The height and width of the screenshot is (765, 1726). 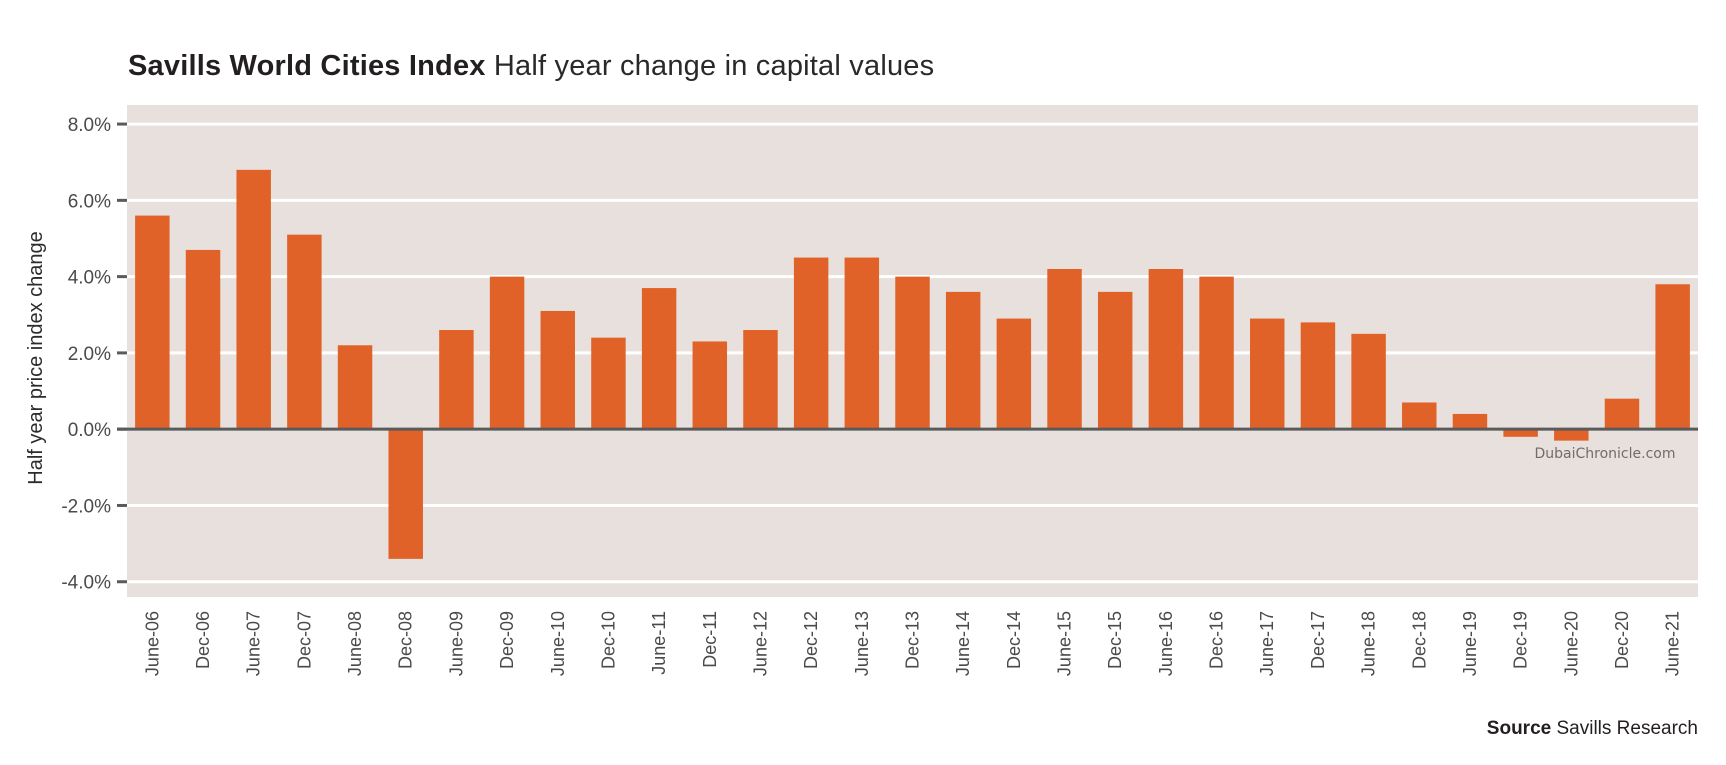 What do you see at coordinates (1419, 640) in the screenshot?
I see `x-tick-label: Dec-18` at bounding box center [1419, 640].